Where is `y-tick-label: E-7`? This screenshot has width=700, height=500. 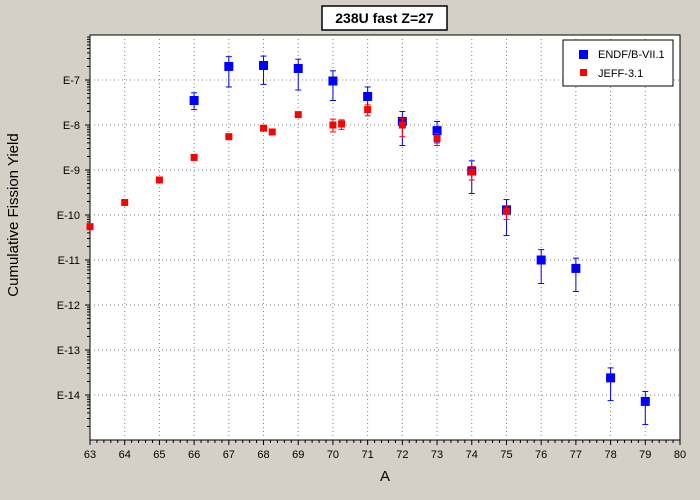
y-tick-label: E-7 is located at coordinates (71, 81).